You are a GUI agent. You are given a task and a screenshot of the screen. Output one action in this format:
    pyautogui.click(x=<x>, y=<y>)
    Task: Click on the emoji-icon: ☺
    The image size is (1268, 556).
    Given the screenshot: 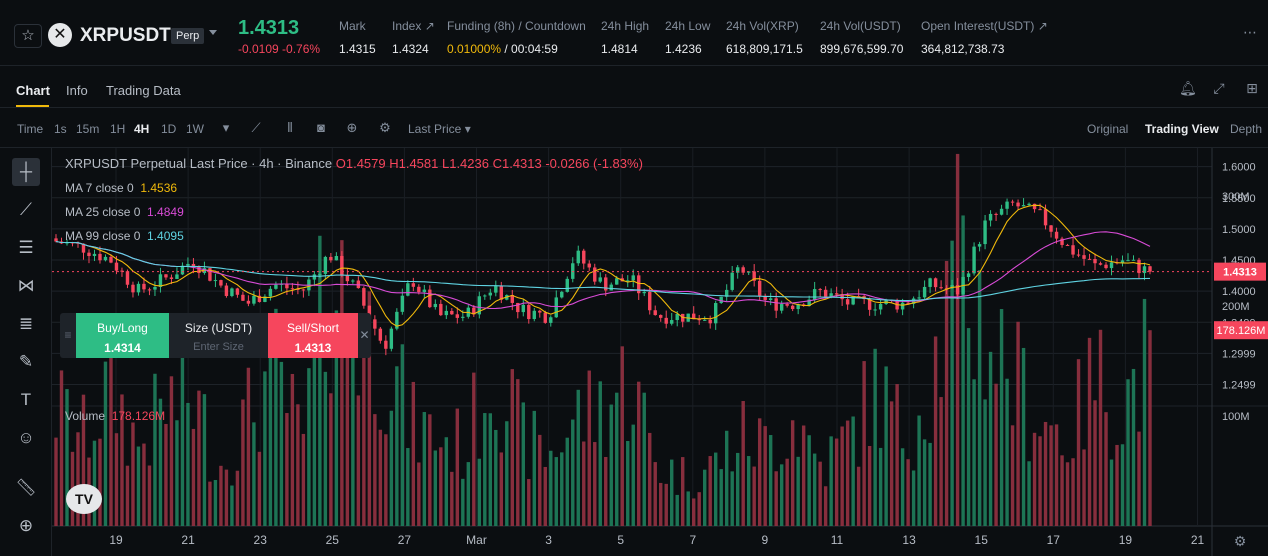 What is the action you would take?
    pyautogui.click(x=26, y=437)
    